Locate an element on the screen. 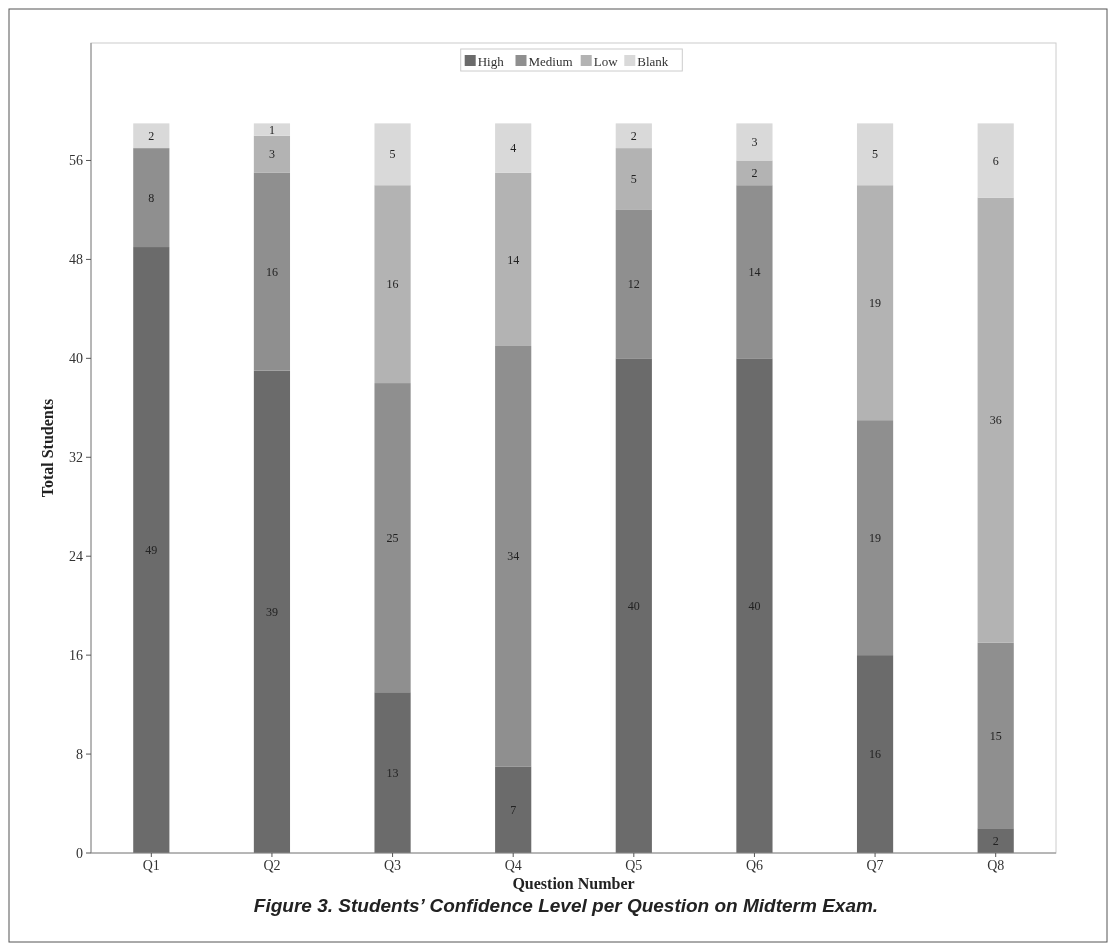 The image size is (1116, 951). x-tick-label: Q2 is located at coordinates (272, 865).